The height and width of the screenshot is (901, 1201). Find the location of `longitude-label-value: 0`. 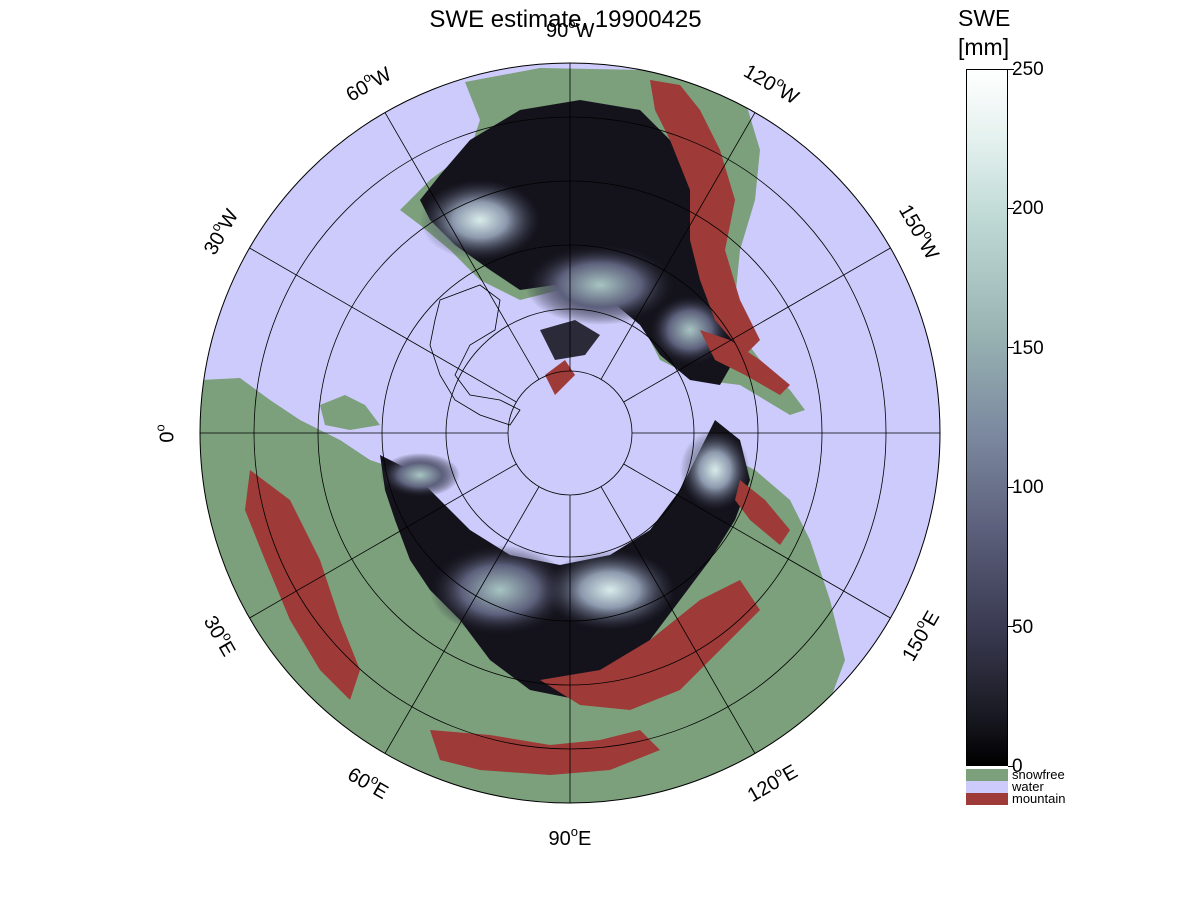

longitude-label-value: 0 is located at coordinates (167, 437).